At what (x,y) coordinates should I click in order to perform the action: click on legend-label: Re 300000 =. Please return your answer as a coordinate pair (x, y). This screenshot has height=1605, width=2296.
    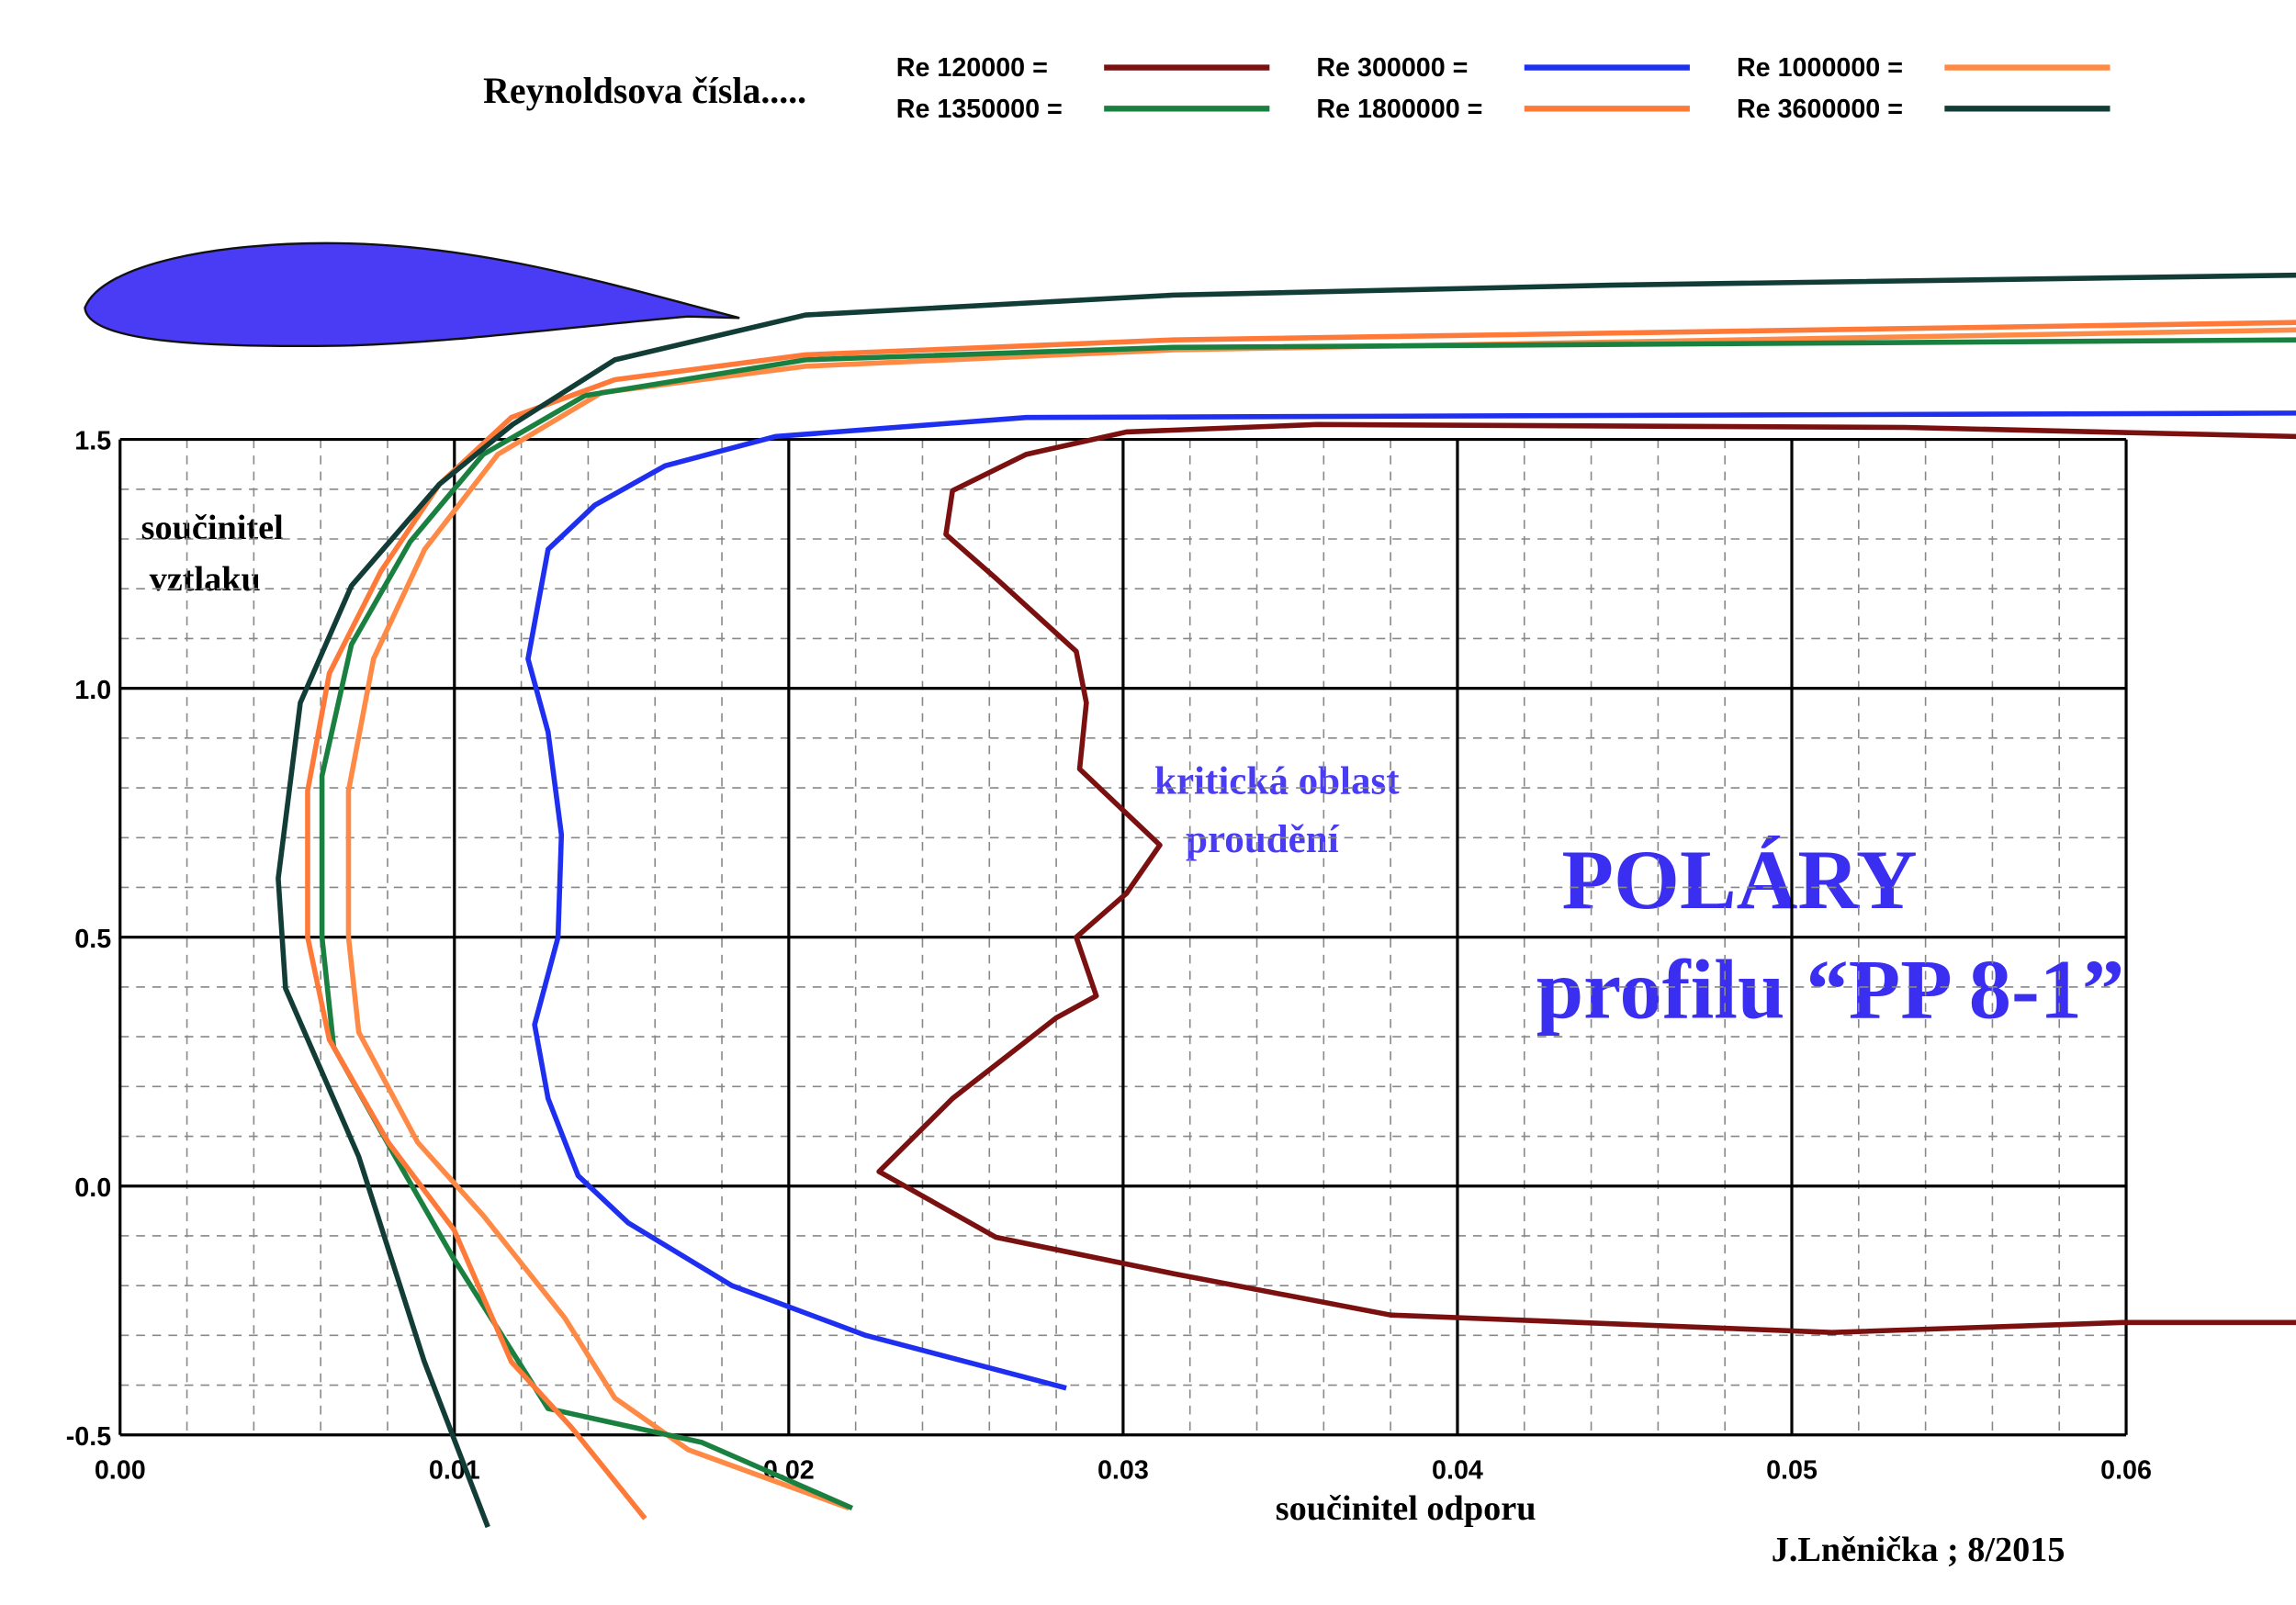
    Looking at the image, I should click on (1392, 68).